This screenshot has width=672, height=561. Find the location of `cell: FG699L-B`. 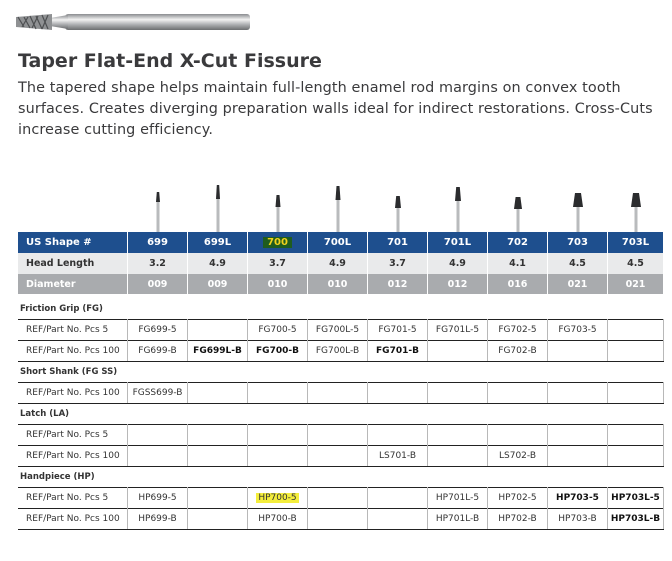

cell: FG699L-B is located at coordinates (218, 350).